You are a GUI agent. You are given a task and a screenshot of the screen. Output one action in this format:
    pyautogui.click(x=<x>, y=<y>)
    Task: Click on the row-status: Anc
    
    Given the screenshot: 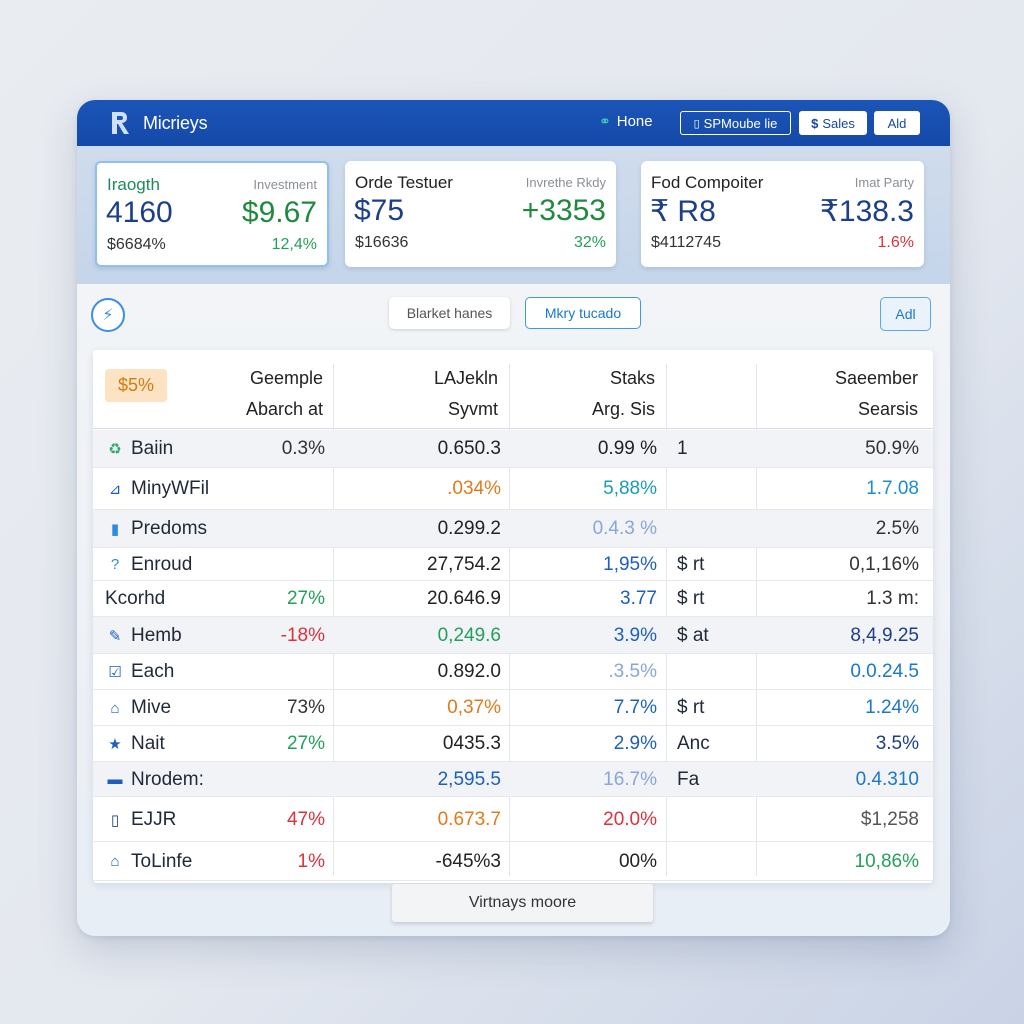 What is the action you would take?
    pyautogui.click(x=693, y=743)
    